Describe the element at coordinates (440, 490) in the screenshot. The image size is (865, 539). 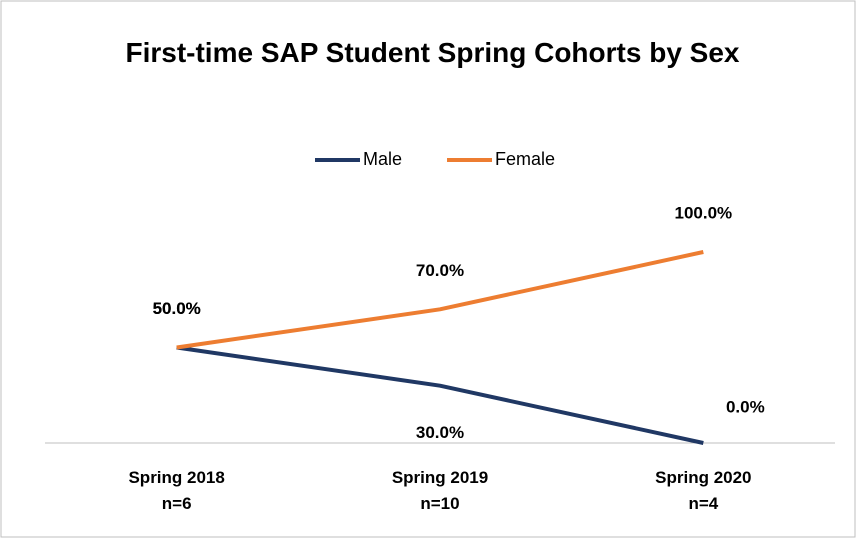
I see `x-tick-label: Spring 2019 n=10` at that location.